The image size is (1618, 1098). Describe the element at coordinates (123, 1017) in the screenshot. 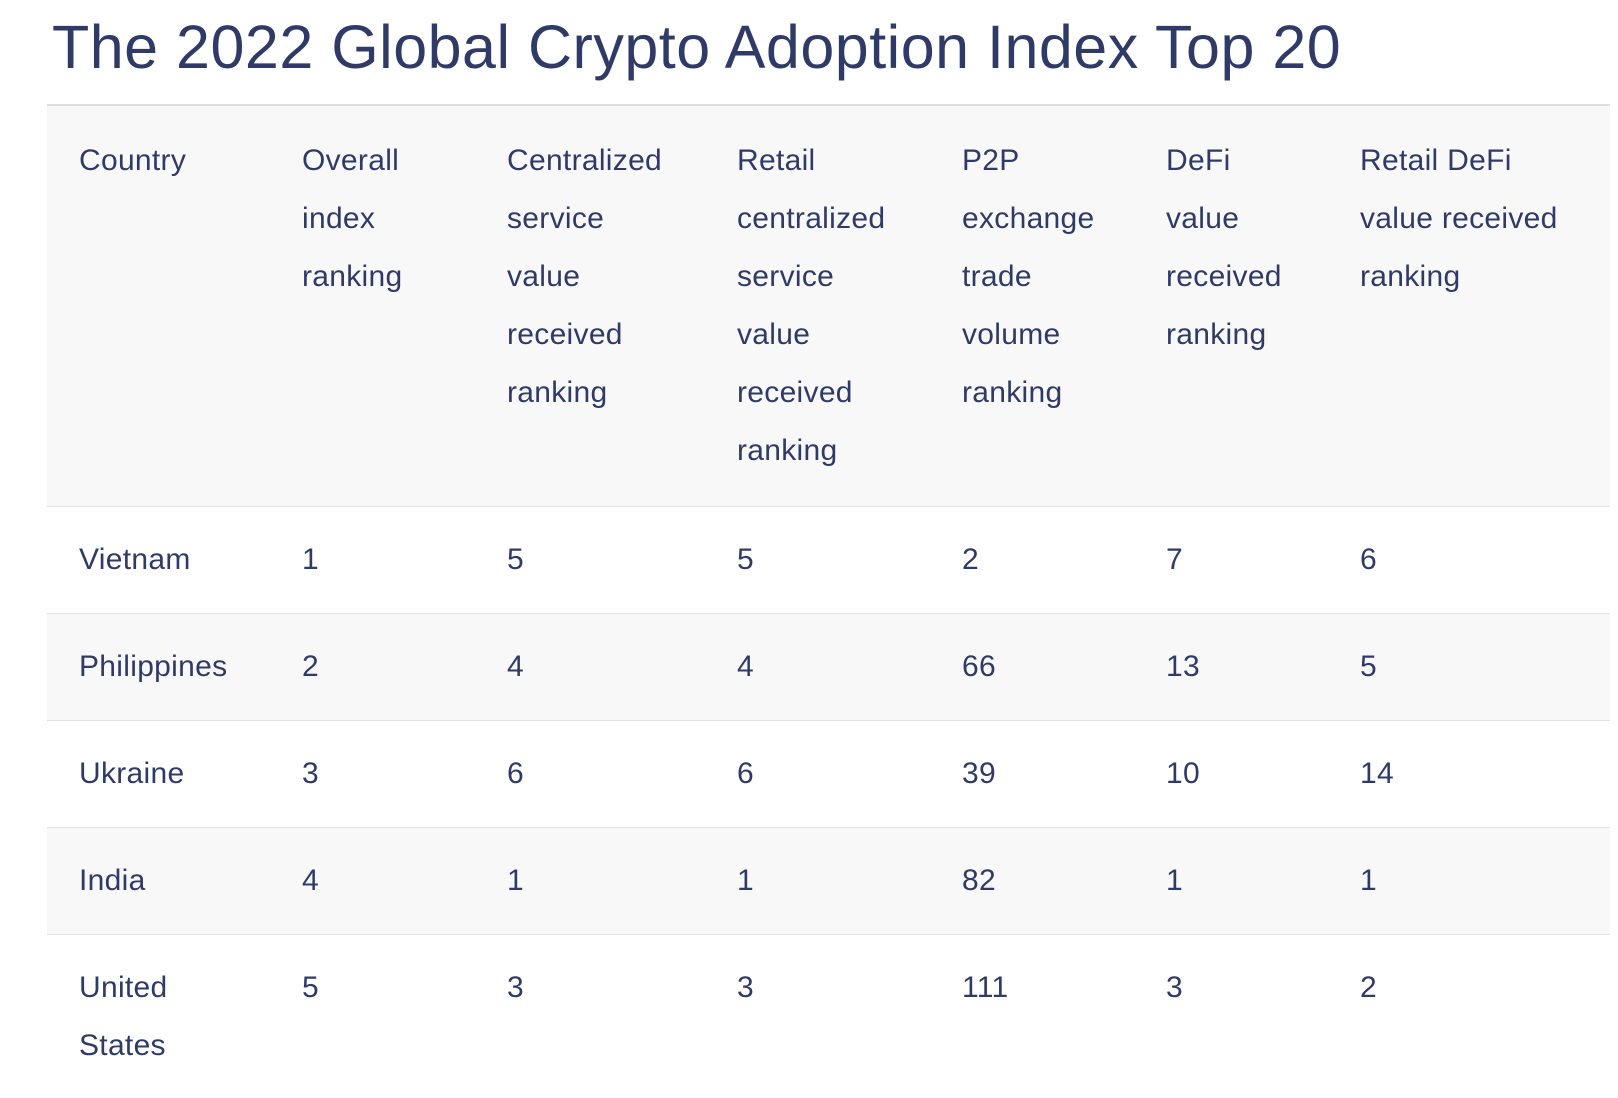

I see `country-cell: United States` at that location.